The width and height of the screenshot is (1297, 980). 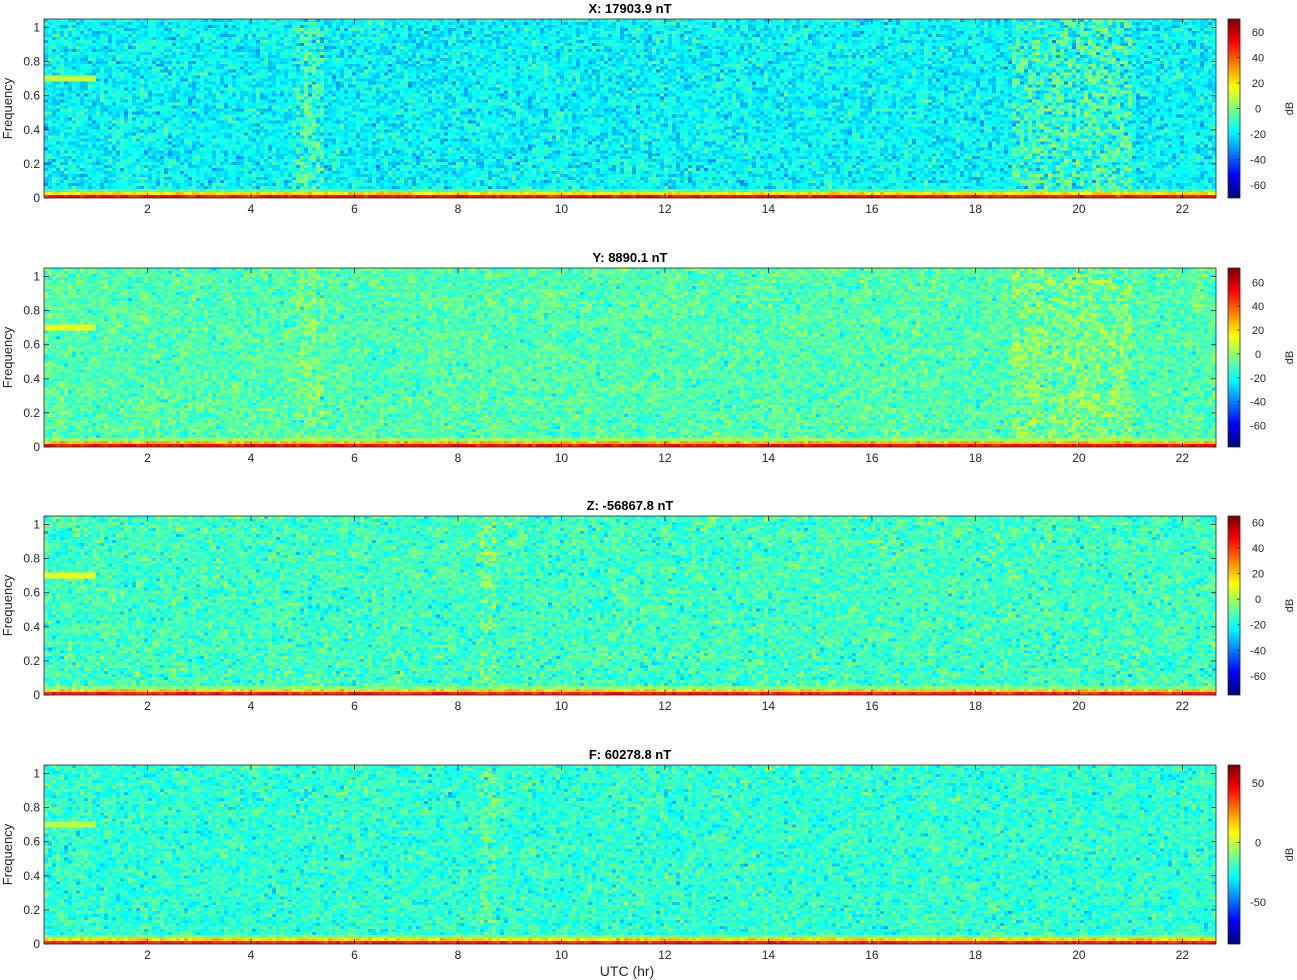 I want to click on colorbar-tick-label: 20, so click(x=1258, y=331).